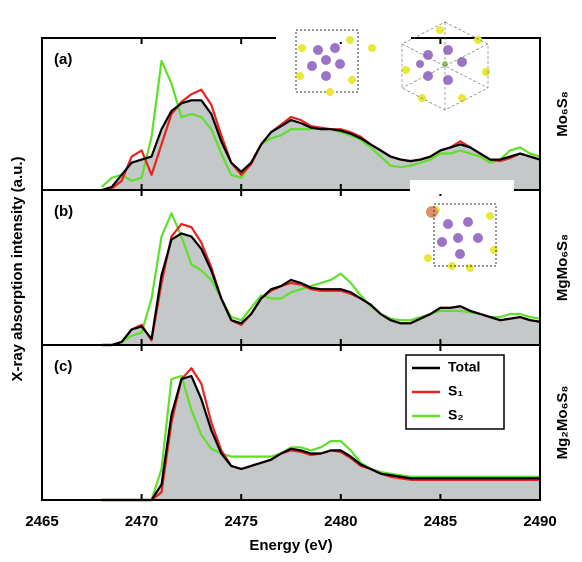 This screenshot has height=562, width=582. Describe the element at coordinates (440, 521) in the screenshot. I see `x-tick-label: 2485` at that location.